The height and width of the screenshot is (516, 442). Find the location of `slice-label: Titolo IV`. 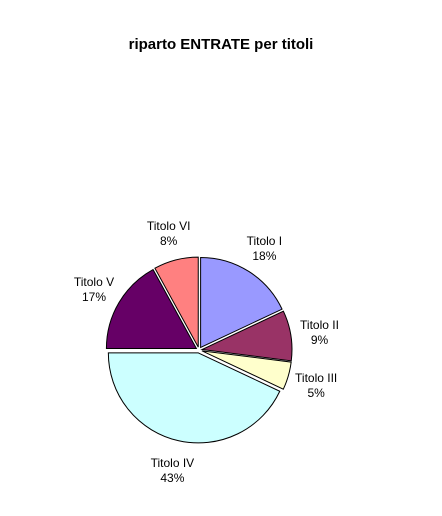

slice-label: Titolo IV is located at coordinates (173, 463).